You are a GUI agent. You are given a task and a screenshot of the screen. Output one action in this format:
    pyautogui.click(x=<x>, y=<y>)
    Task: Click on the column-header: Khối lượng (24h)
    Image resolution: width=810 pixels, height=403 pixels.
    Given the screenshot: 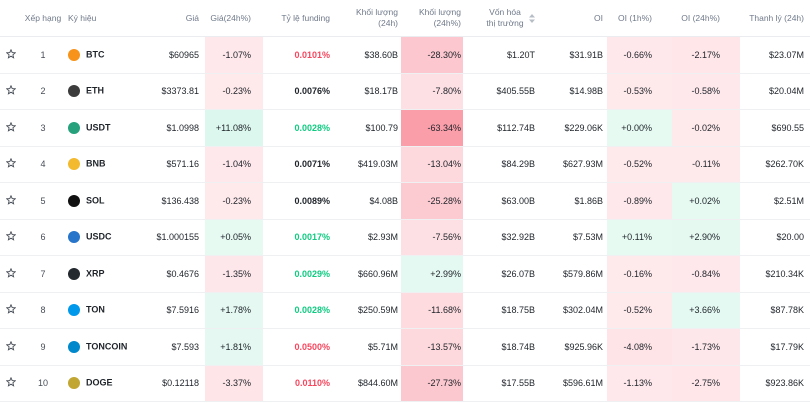 What is the action you would take?
    pyautogui.click(x=368, y=18)
    